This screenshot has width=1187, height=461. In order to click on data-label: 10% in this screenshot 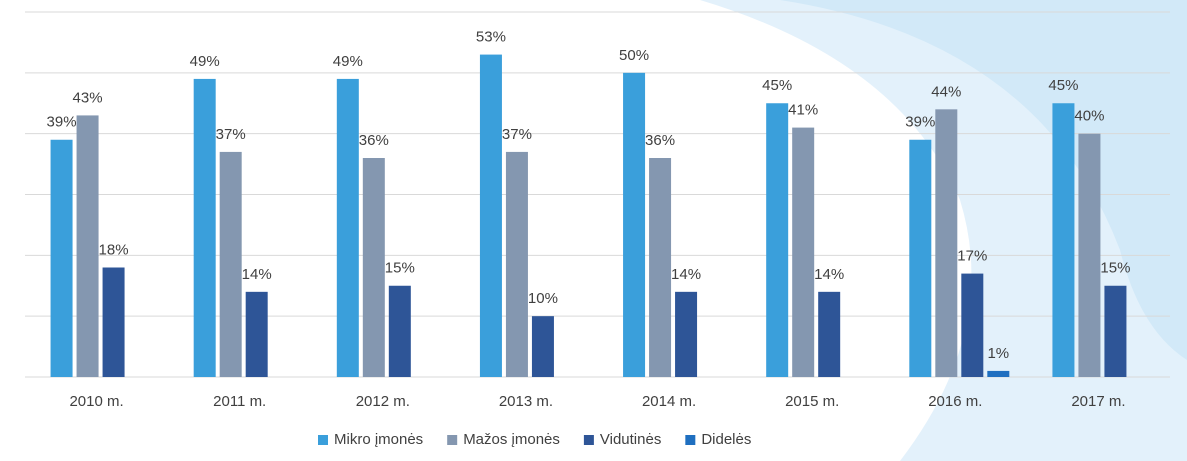, I will do `click(543, 298)`.